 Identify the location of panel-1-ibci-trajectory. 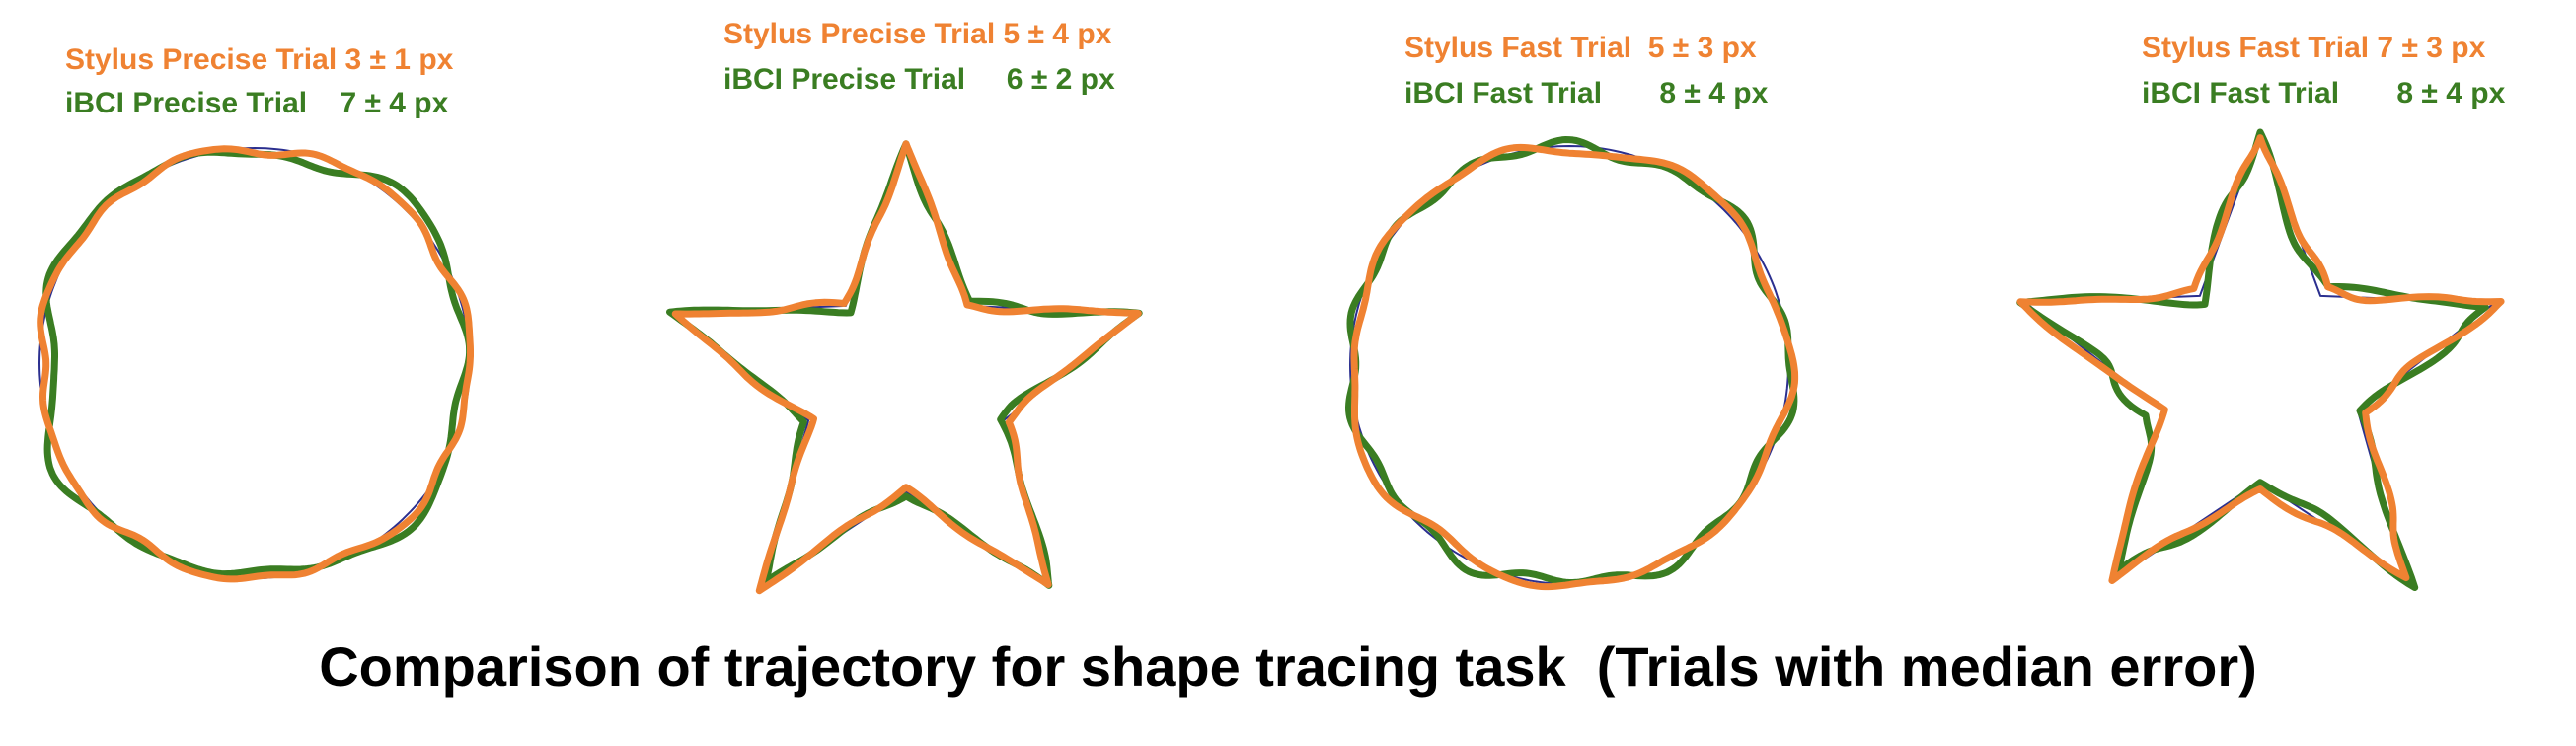
(258, 363).